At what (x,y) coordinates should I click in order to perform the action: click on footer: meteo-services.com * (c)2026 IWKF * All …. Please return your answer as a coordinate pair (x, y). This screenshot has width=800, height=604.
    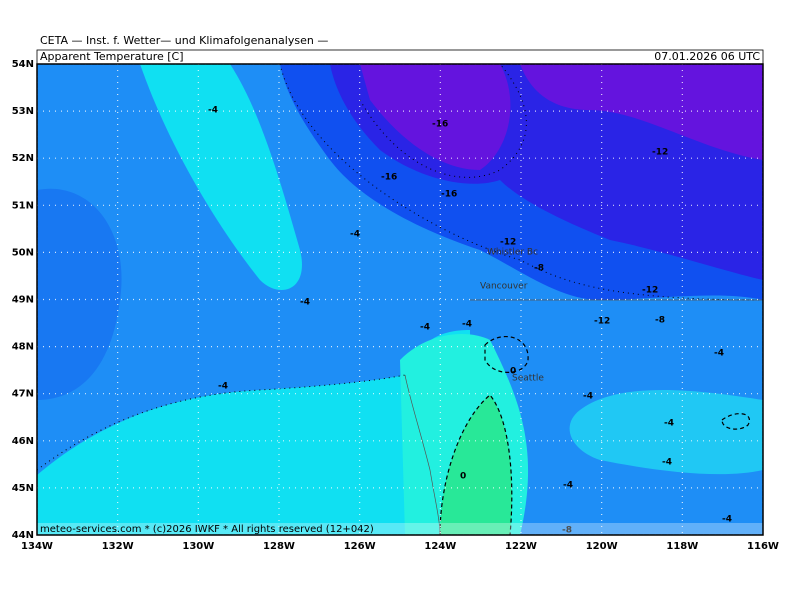
    Looking at the image, I should click on (207, 529).